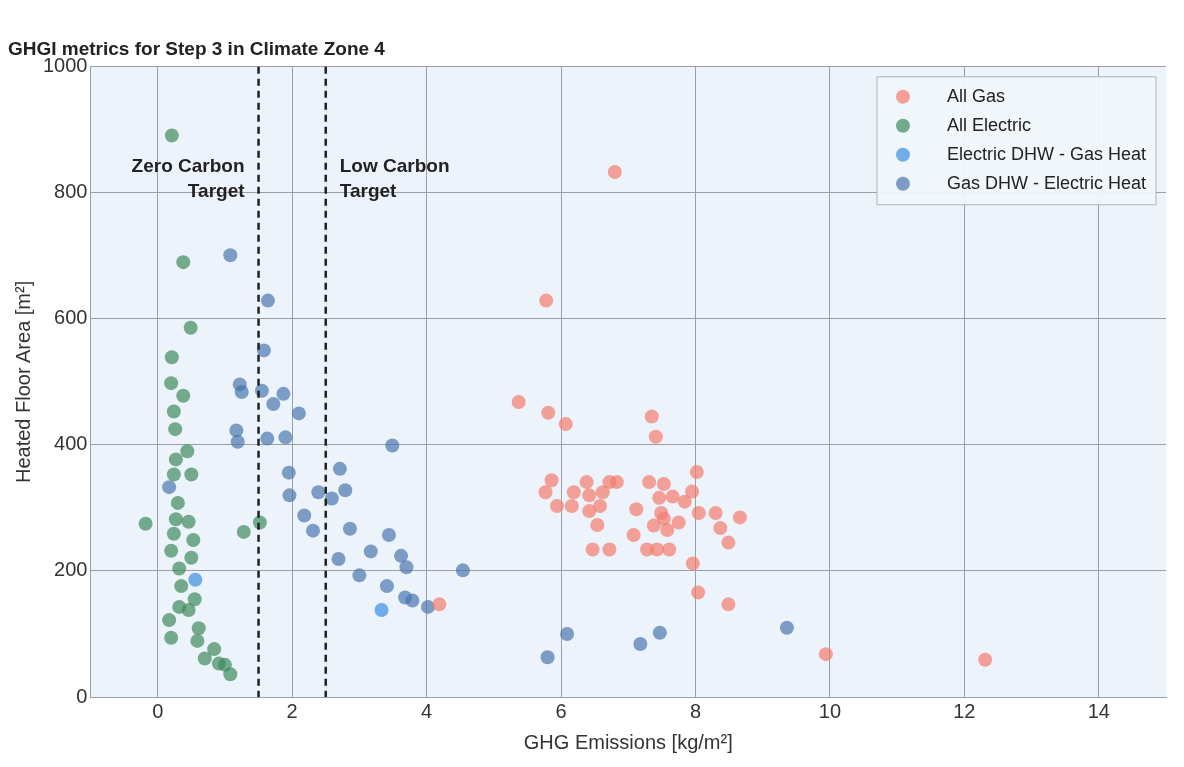 The width and height of the screenshot is (1184, 767). Describe the element at coordinates (71, 191) in the screenshot. I see `y-tick-label: 800` at that location.